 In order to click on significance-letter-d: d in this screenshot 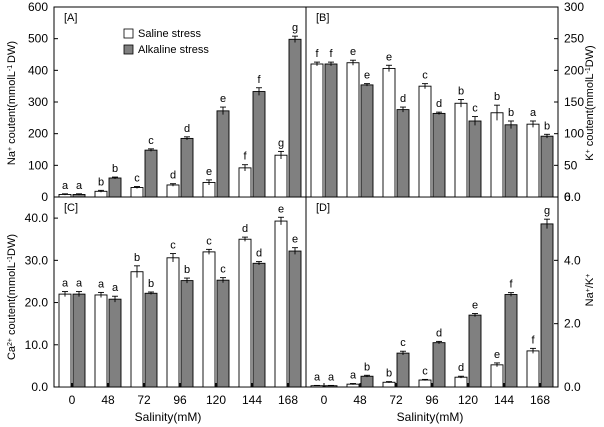, I will do `click(461, 368)`.